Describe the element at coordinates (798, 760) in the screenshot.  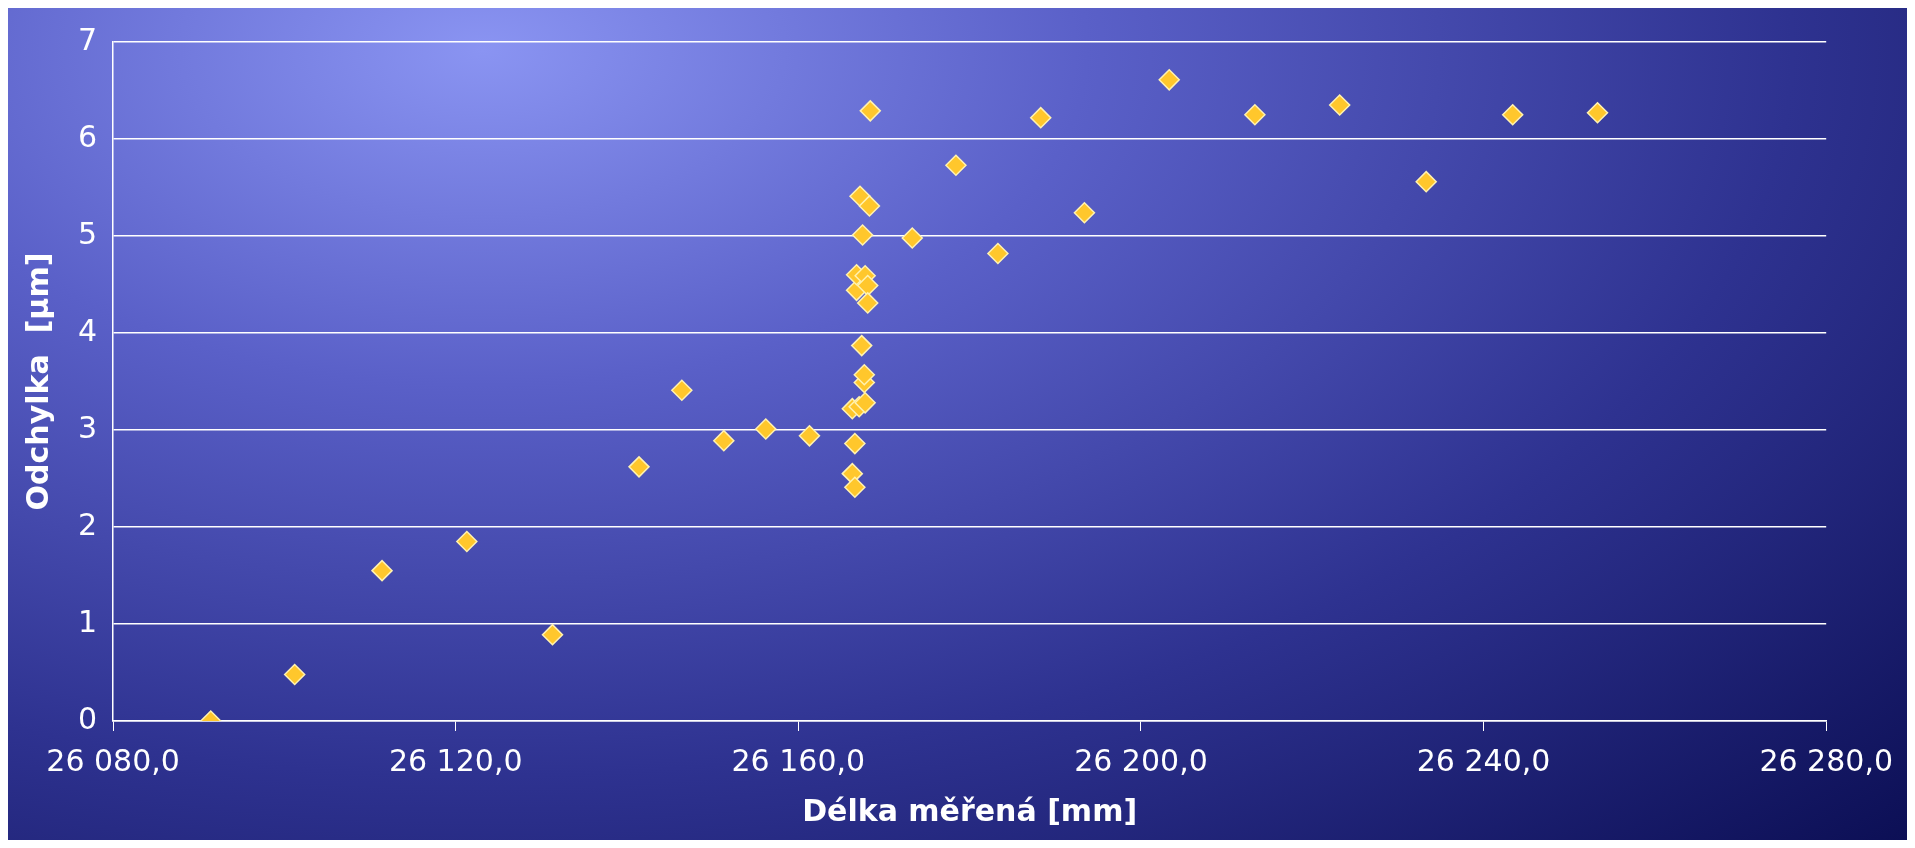
I see `x-tick-label: 26 160,0` at that location.